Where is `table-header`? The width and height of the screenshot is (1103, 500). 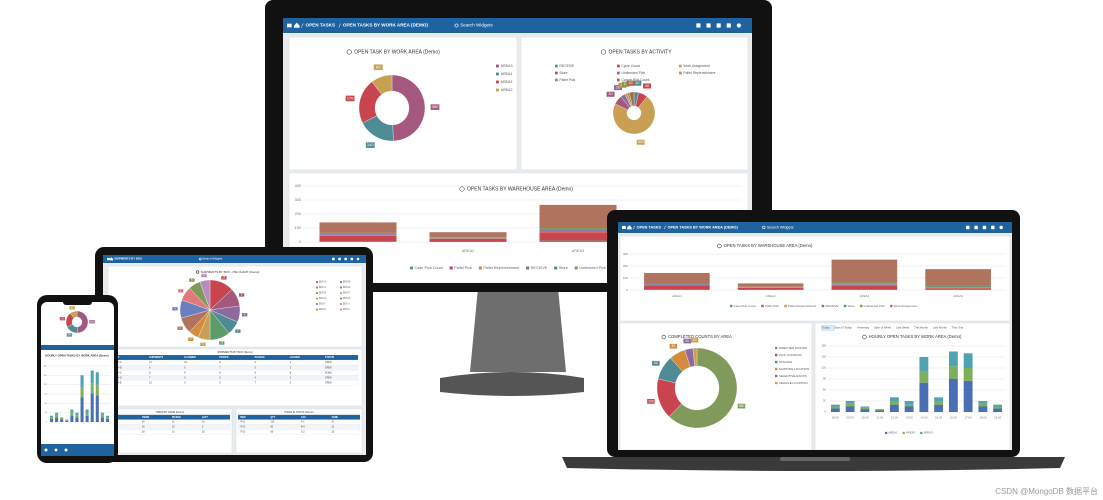
table-header is located at coordinates (299, 417).